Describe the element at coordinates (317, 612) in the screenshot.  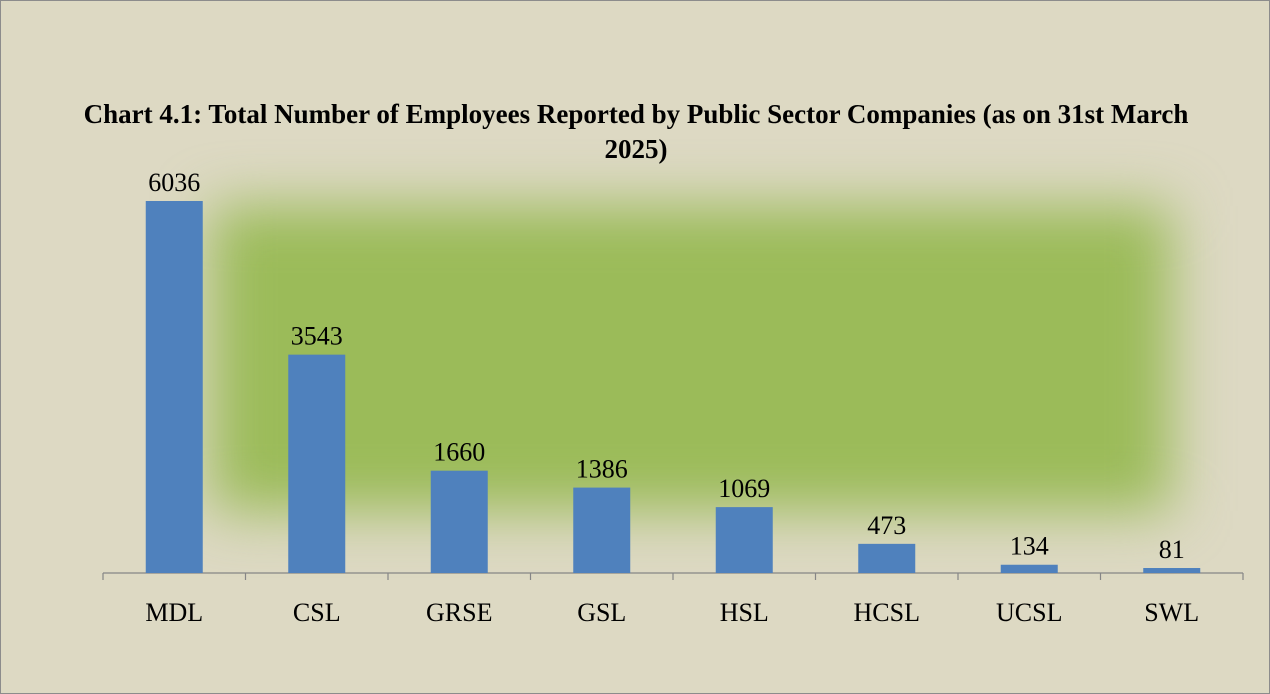
I see `x-tick-label: CSL` at that location.